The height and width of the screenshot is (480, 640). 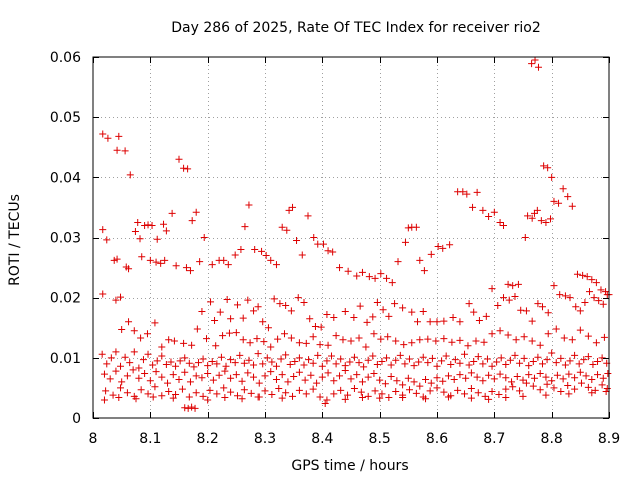 I want to click on x-tick-label: 8.4, so click(x=322, y=439).